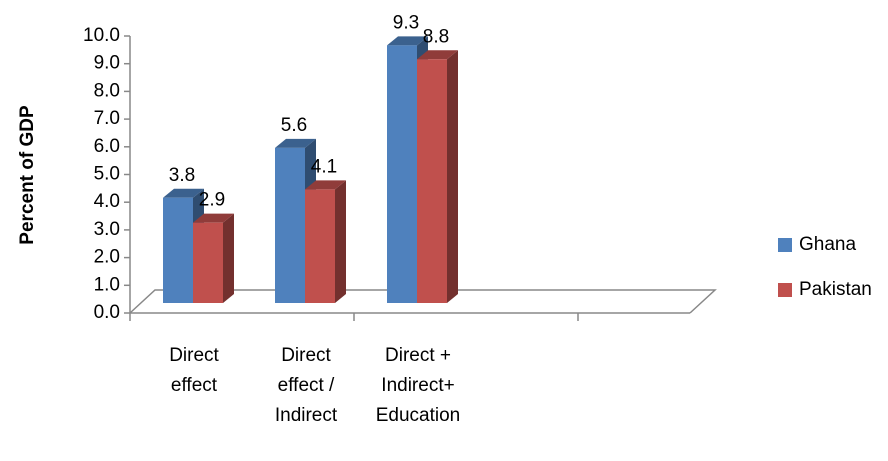 Image resolution: width=888 pixels, height=461 pixels. Describe the element at coordinates (107, 284) in the screenshot. I see `y-tick-label: 1.0` at that location.